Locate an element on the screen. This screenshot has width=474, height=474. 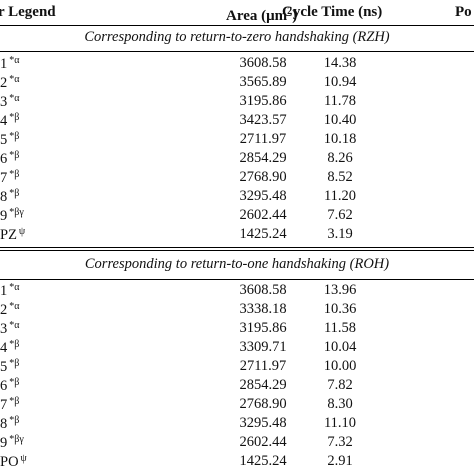
row-area: 3565.89 is located at coordinates (263, 82).